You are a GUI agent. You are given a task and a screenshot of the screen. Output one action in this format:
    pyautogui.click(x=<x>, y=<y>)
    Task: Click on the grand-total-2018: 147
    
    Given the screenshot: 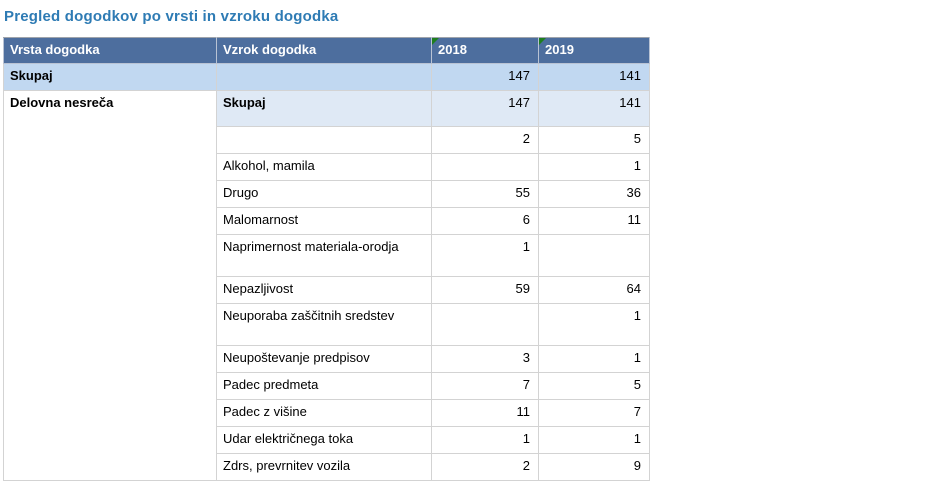 What is the action you would take?
    pyautogui.click(x=485, y=77)
    